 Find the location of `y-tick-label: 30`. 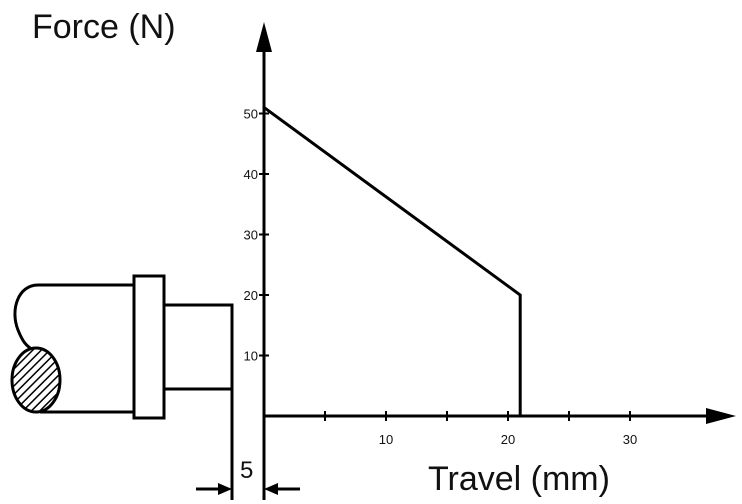

y-tick-label: 30 is located at coordinates (251, 235).